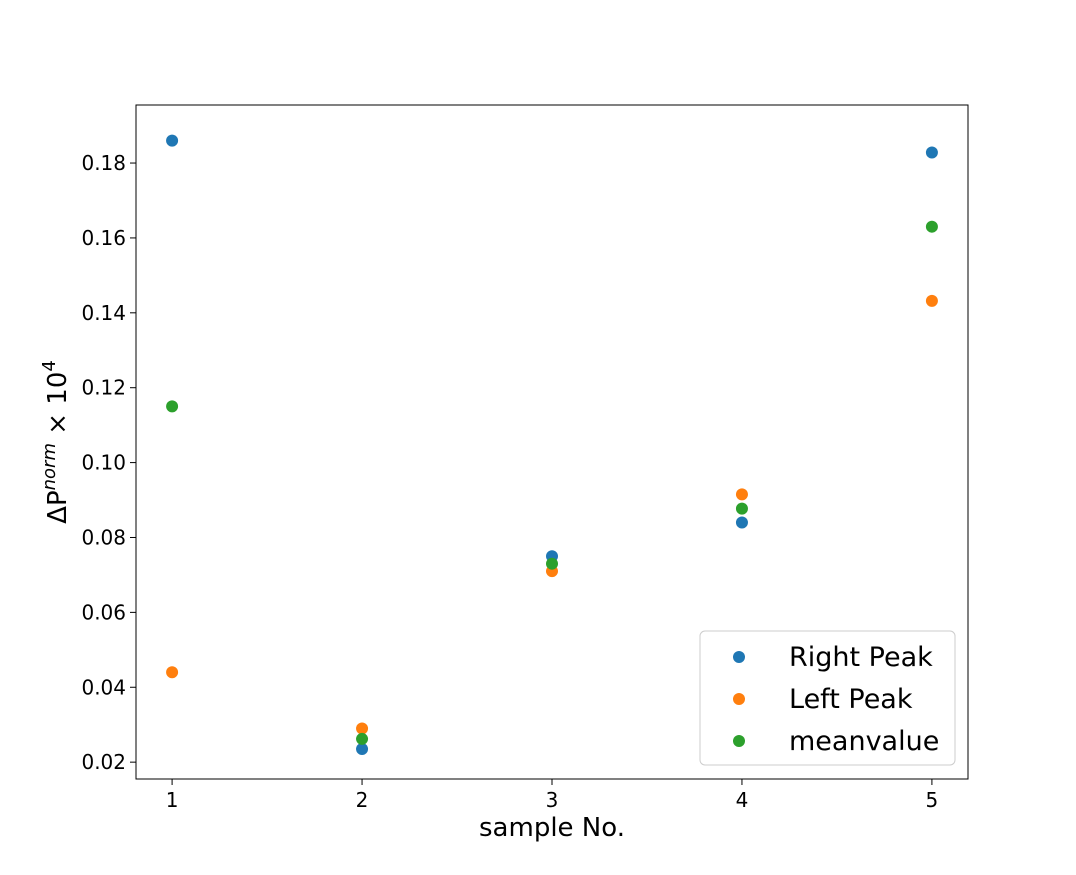 Image resolution: width=1076 pixels, height=875 pixels. What do you see at coordinates (103, 313) in the screenshot?
I see `y-tick-label: 0.14` at bounding box center [103, 313].